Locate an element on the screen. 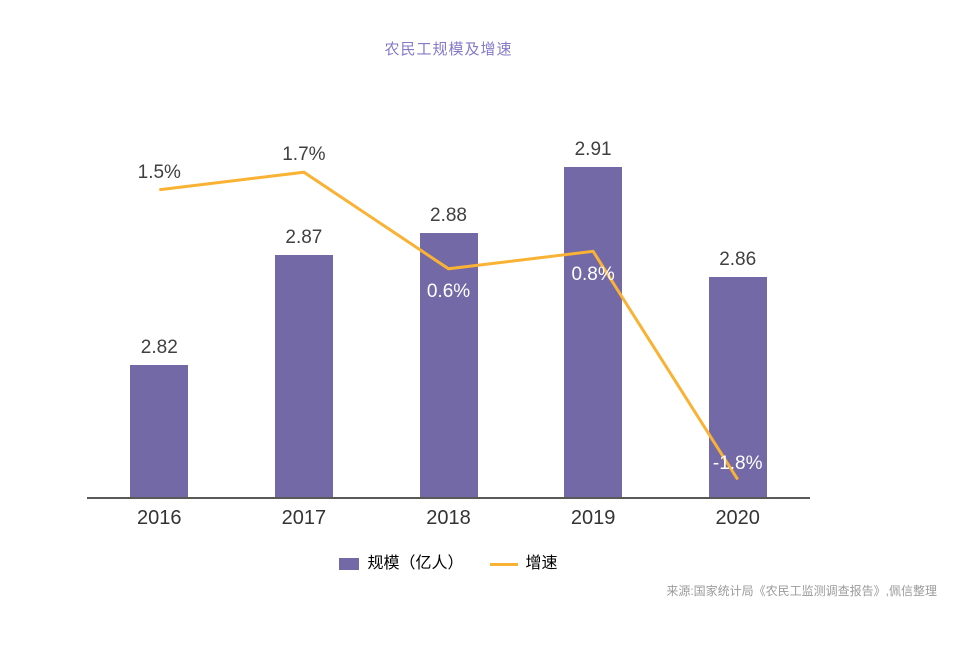 The height and width of the screenshot is (649, 967). chart-title: 农民工规模及增速 is located at coordinates (448, 49).